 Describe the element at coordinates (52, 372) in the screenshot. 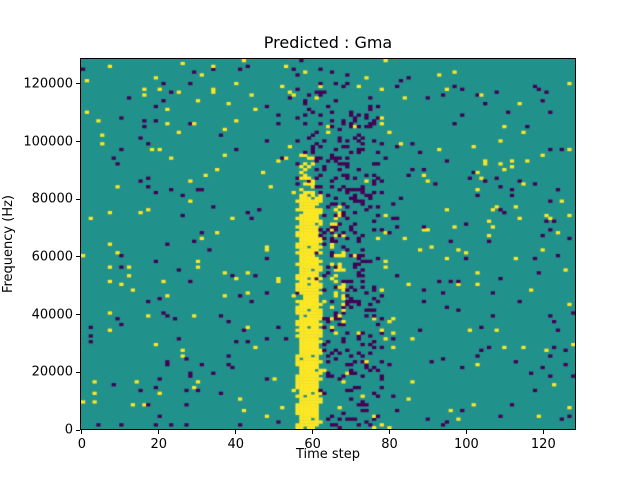

I see `y-tick-label: 20000` at that location.